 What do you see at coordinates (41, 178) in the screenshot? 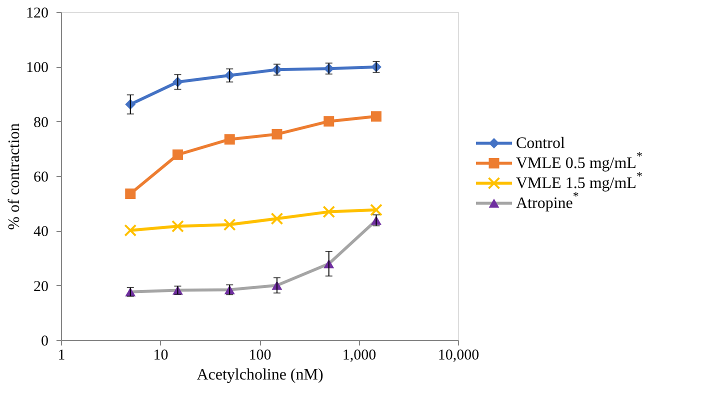
I see `y-tick-label: 60` at bounding box center [41, 178].